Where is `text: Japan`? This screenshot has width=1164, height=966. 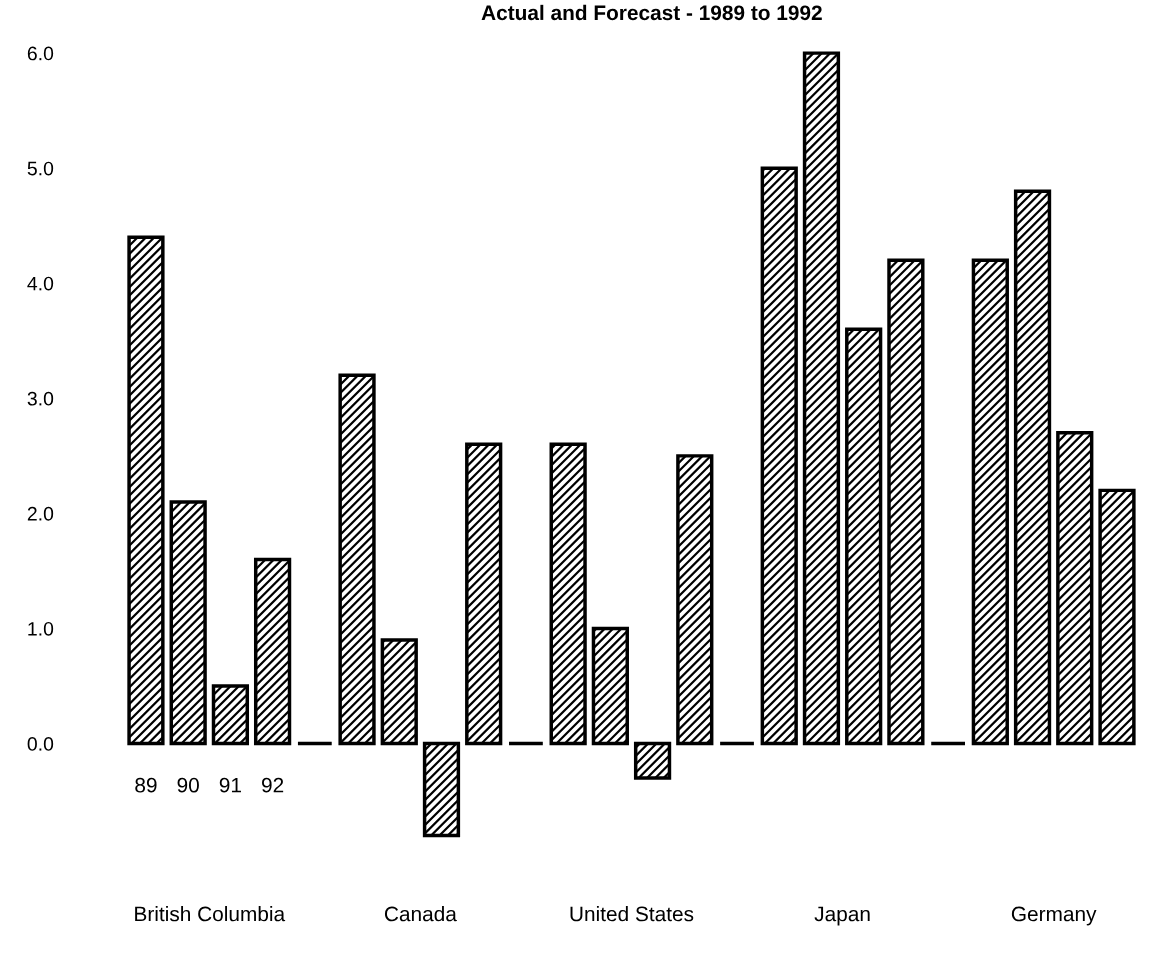 text: Japan is located at coordinates (842, 916).